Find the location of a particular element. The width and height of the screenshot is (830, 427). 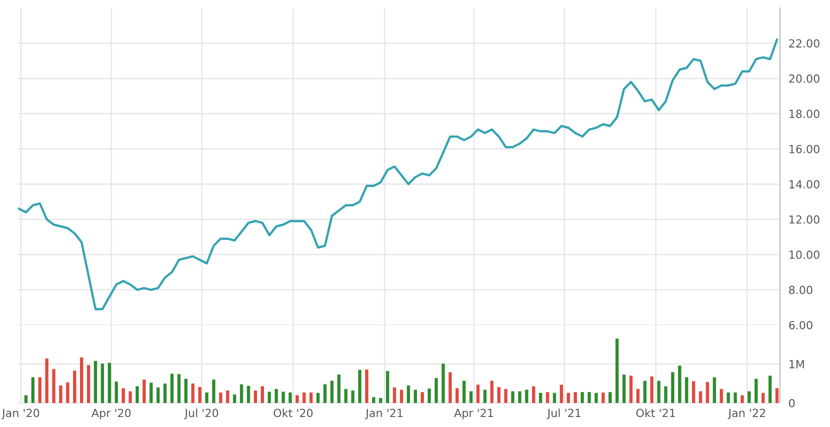

x-tick-label: Okt '20 is located at coordinates (293, 413).